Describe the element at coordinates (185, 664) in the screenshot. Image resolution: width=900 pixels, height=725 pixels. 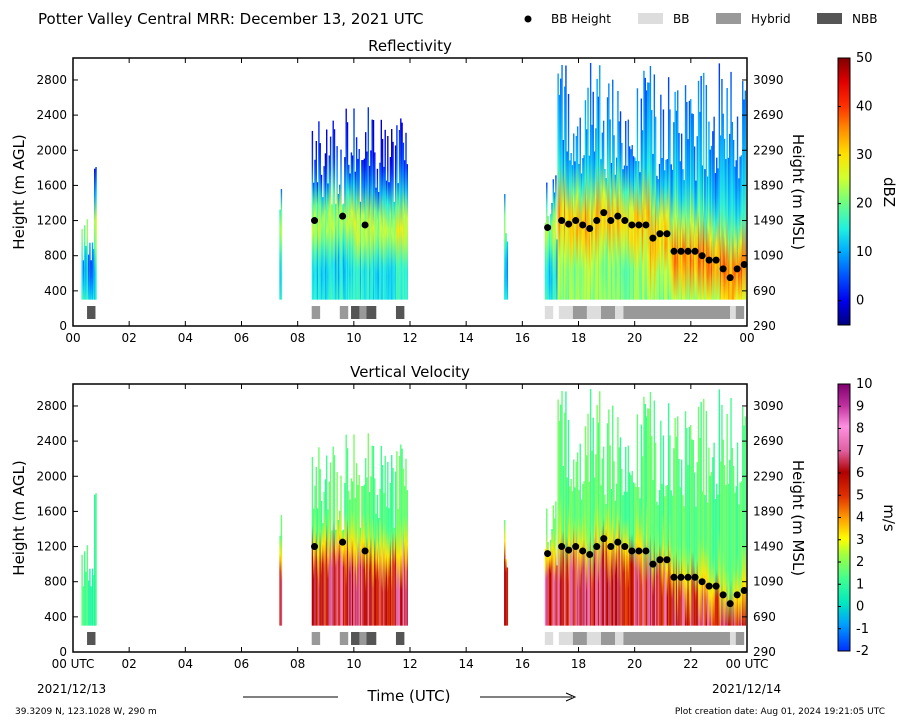
I see `x-tick-label: 04` at that location.